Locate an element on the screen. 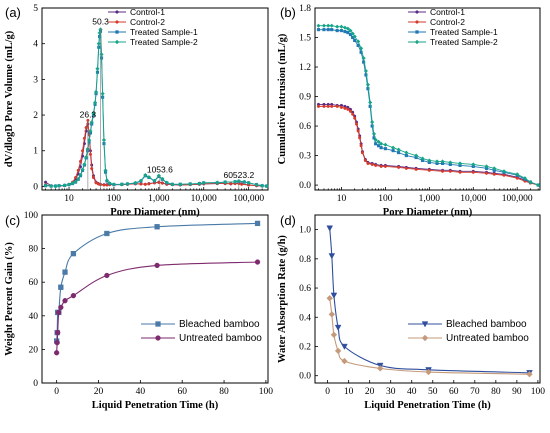 Image resolution: width=550 pixels, height=433 pixels. series-line is located at coordinates (156, 108).